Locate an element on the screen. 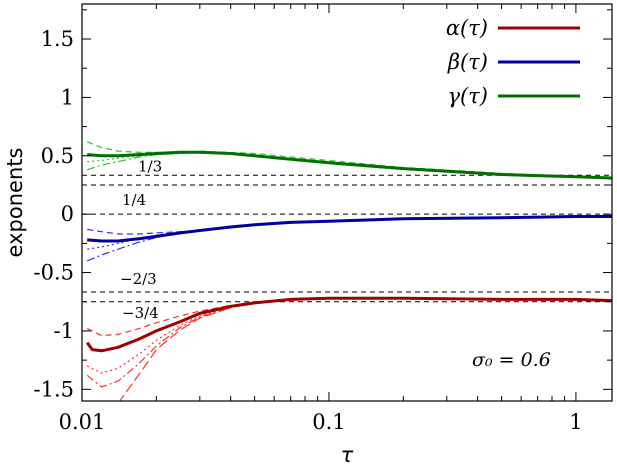 Image resolution: width=617 pixels, height=467 pixels. x-tick-label: 0.01 is located at coordinates (82, 422).